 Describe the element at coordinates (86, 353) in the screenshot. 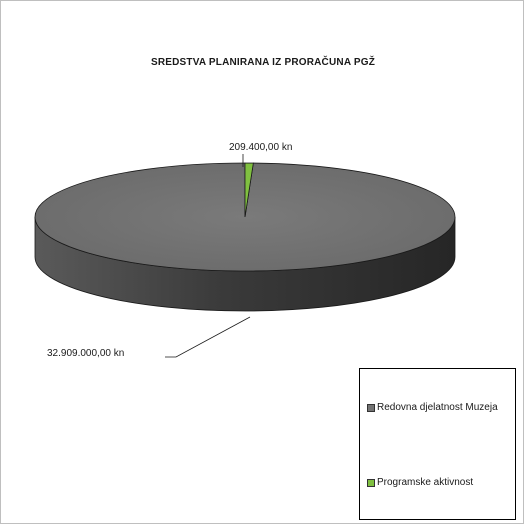

I see `data-label-redovna-djelatnost: 32.909.000,00 kn` at that location.